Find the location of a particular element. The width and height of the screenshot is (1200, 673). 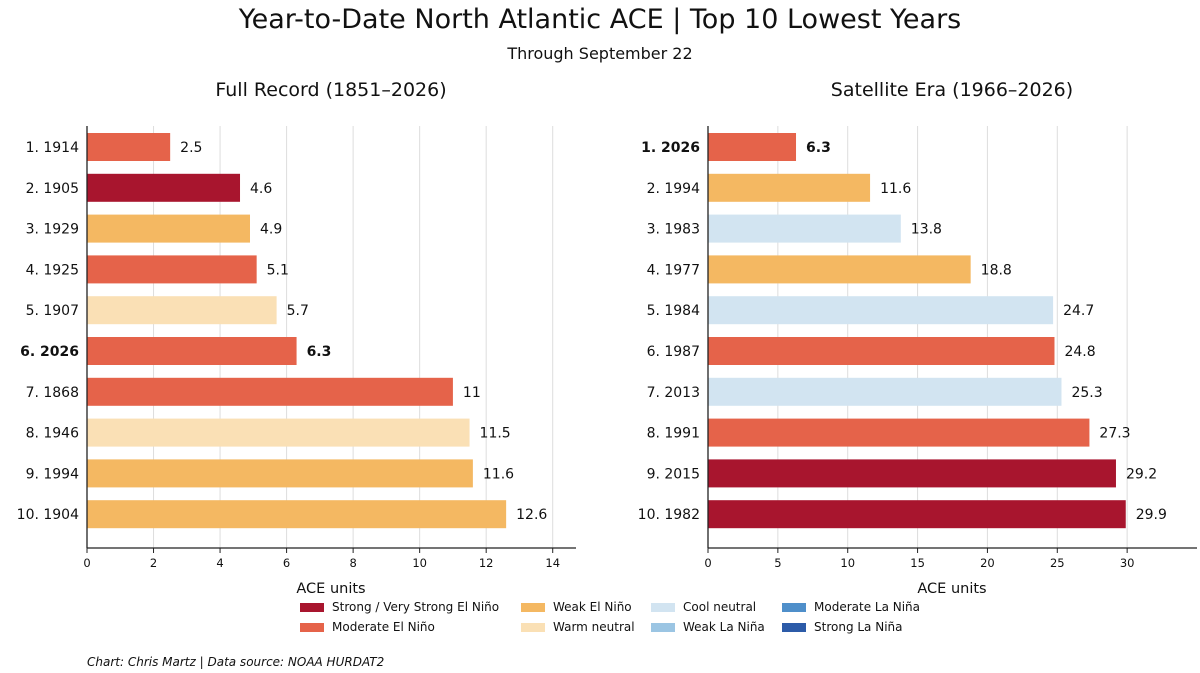

bar-value-label: 13.8 is located at coordinates (926, 230).